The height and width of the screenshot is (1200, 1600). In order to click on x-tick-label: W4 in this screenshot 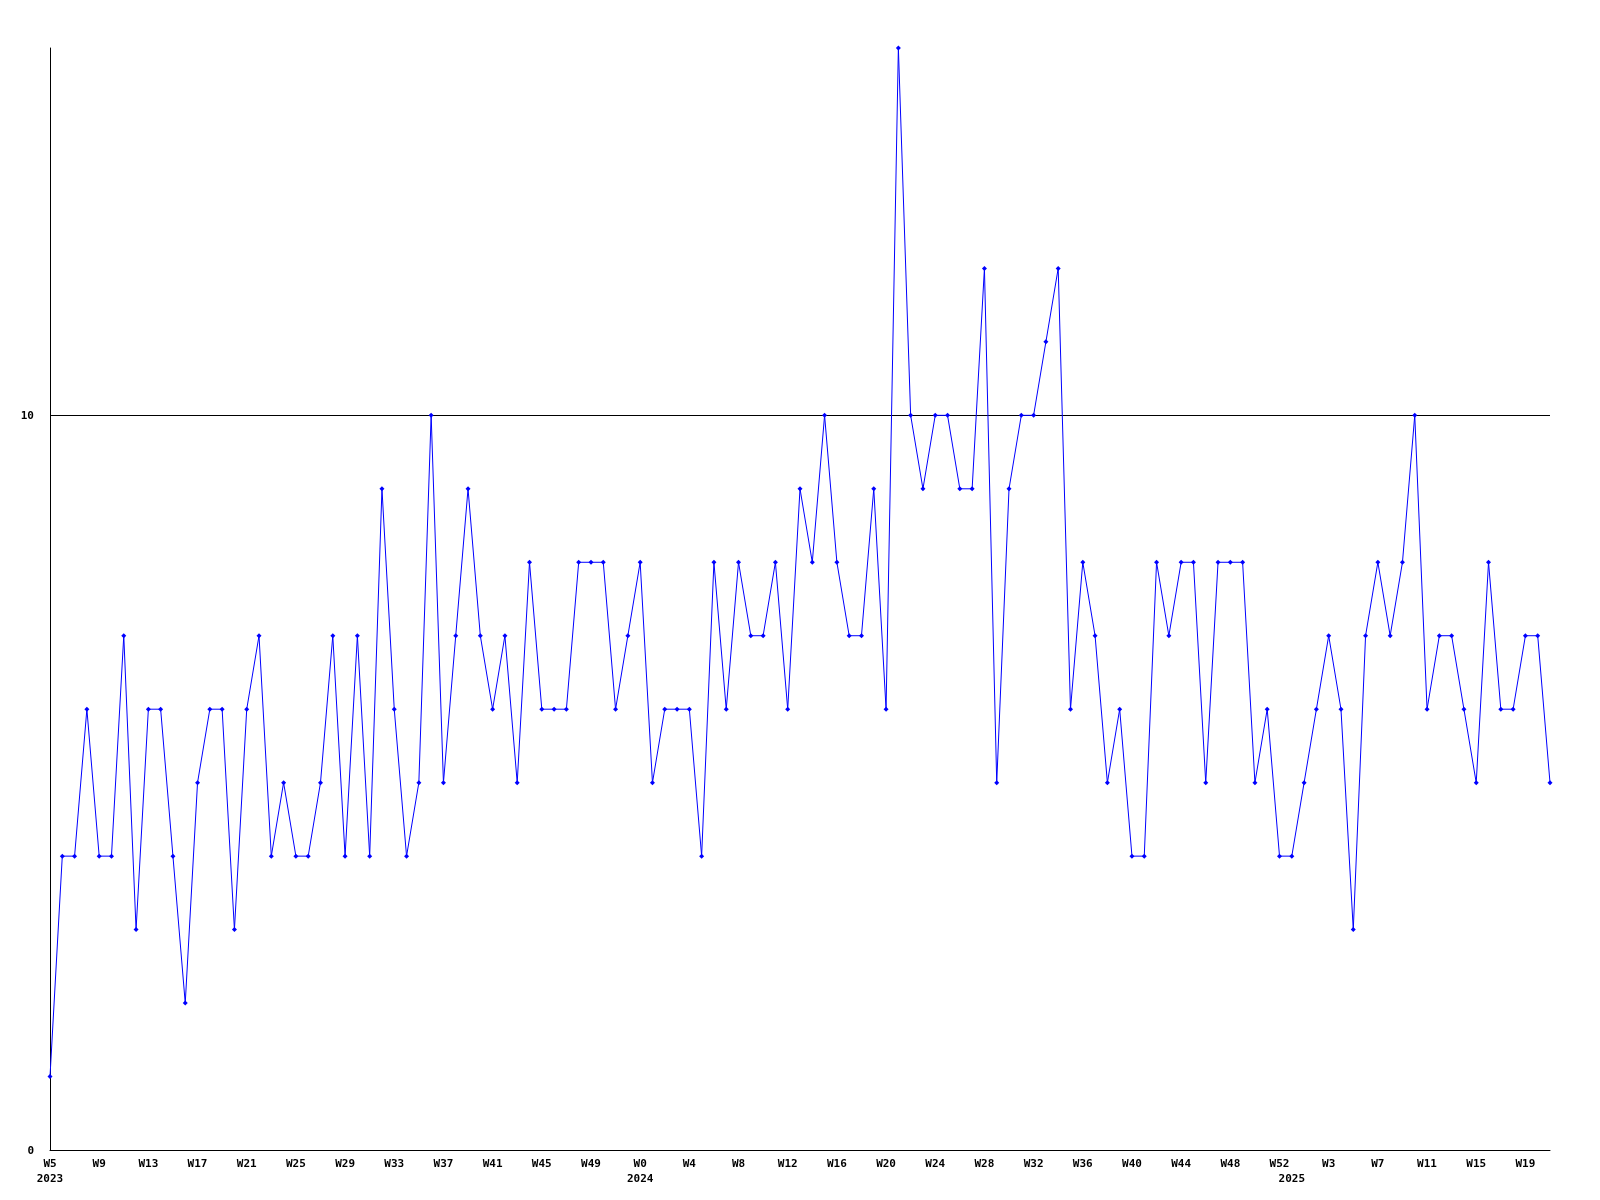, I will do `click(689, 1163)`.